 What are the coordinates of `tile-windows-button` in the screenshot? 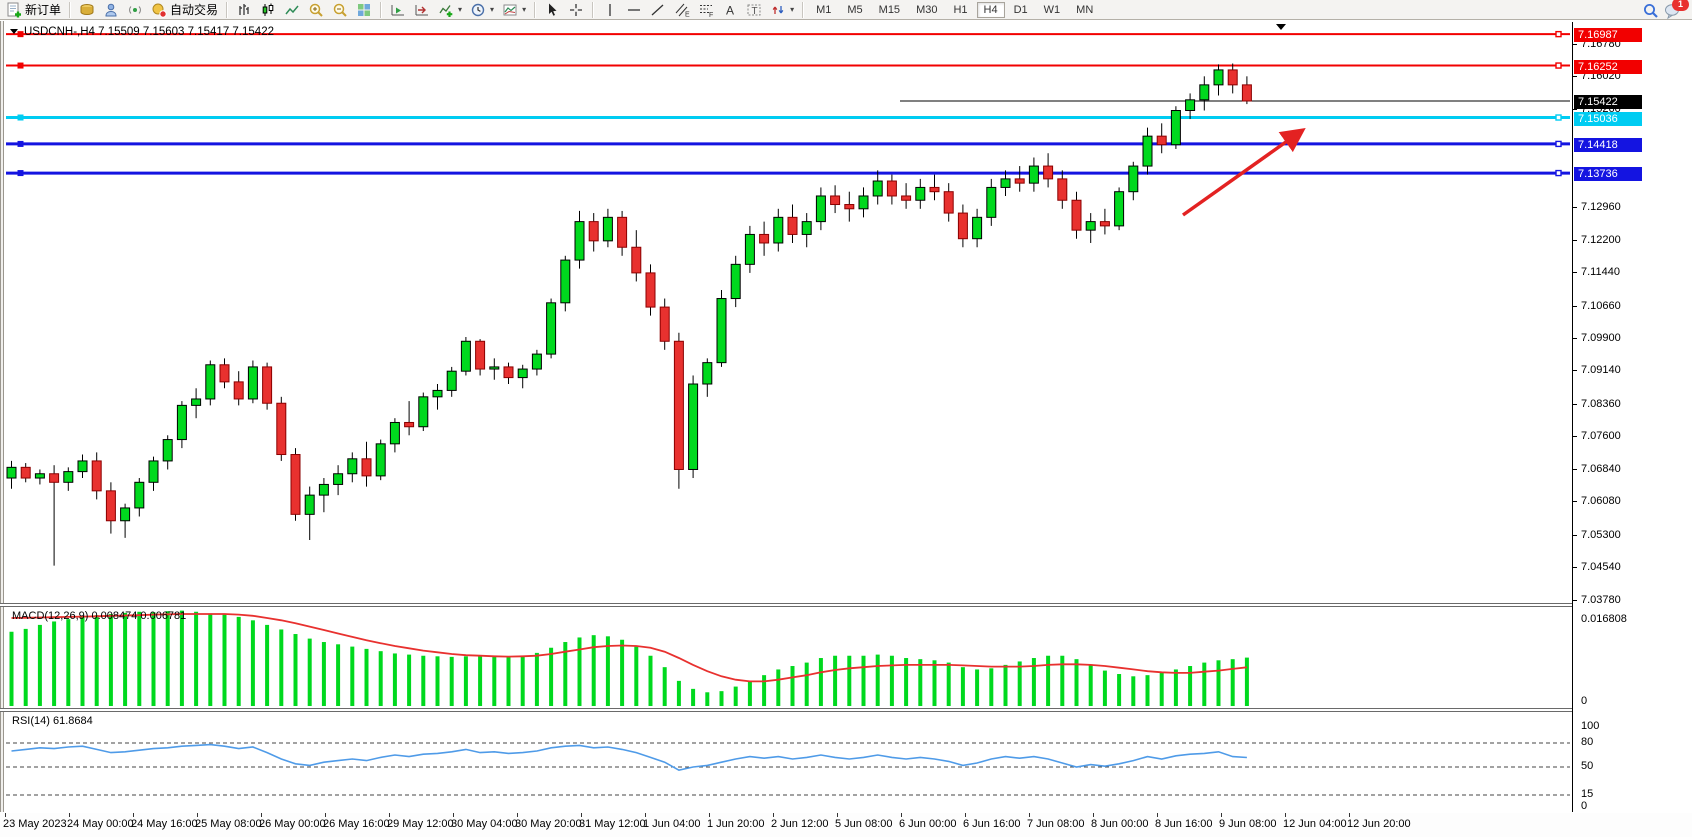 It's located at (364, 10).